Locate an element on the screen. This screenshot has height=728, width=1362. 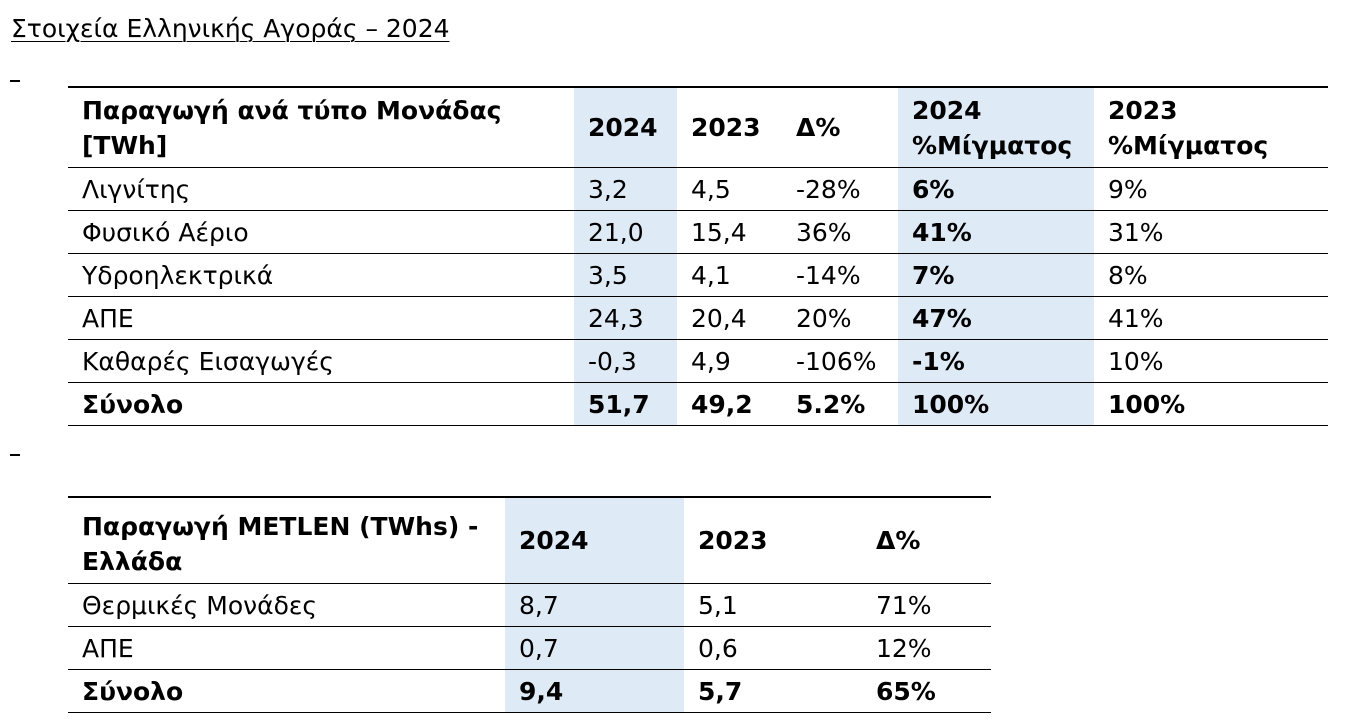
row-label: Λιγνίτης is located at coordinates (321, 189).